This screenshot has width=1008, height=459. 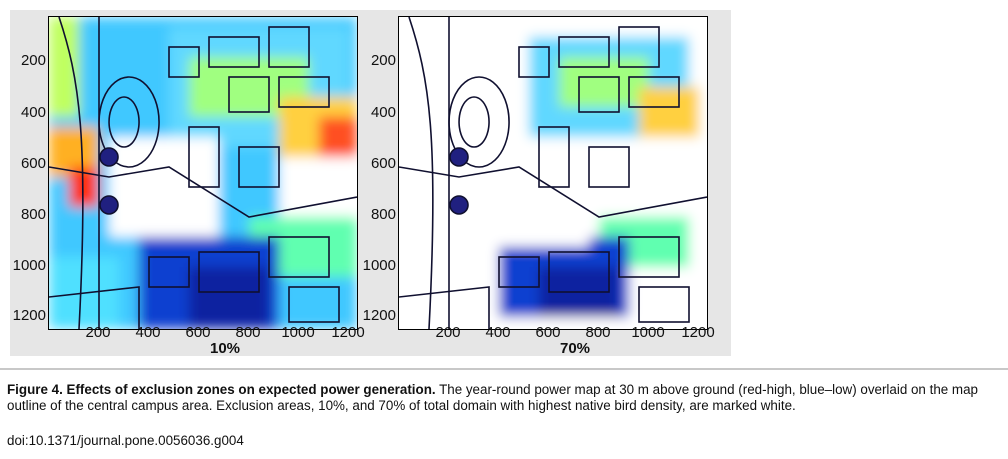 I want to click on panel-label-10-percent: 10%, so click(x=225, y=348).